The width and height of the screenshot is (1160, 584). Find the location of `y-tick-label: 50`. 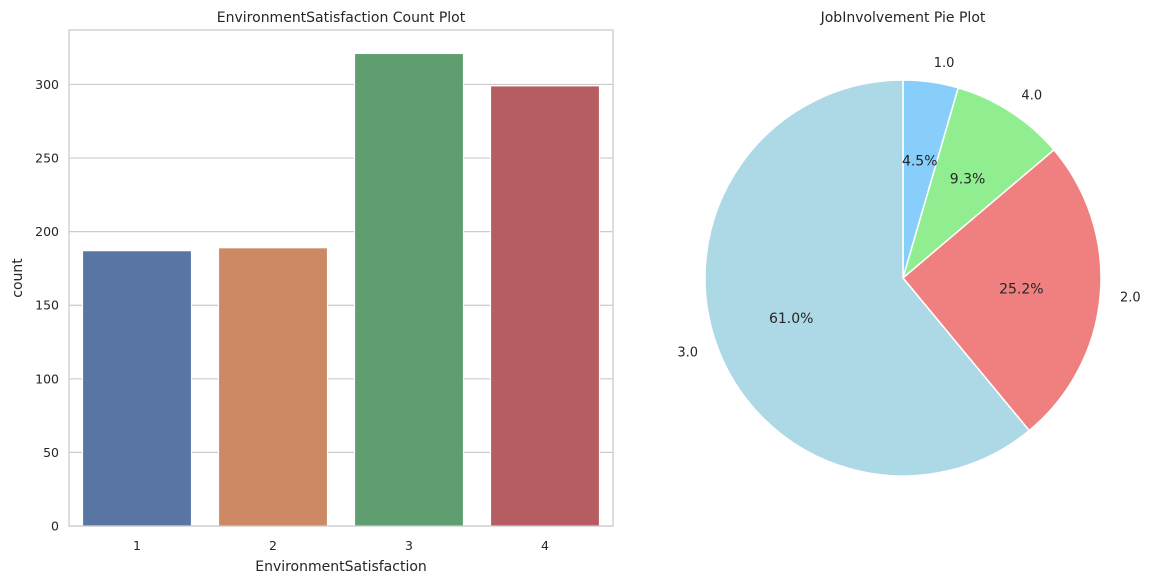

y-tick-label: 50 is located at coordinates (51, 452).